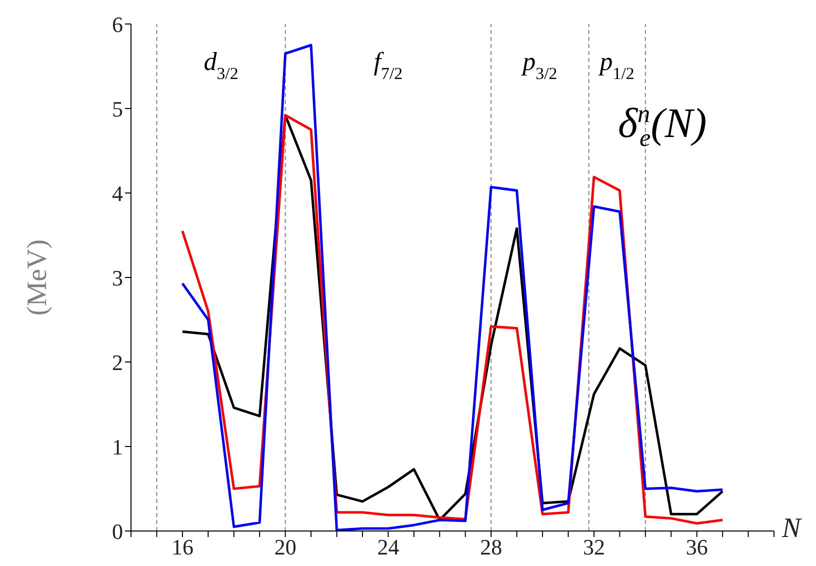 The height and width of the screenshot is (566, 816). I want to click on y-tick-label: 6, so click(117, 24).